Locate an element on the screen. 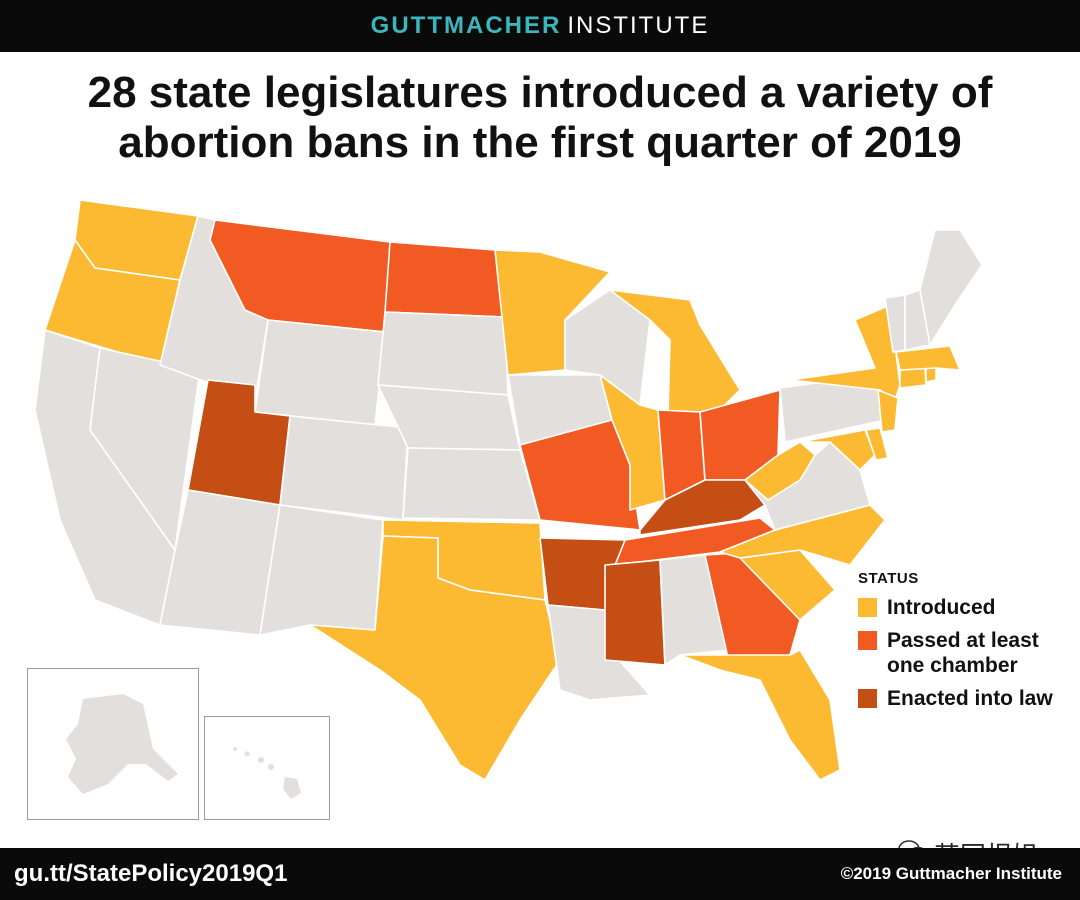 This screenshot has width=1080, height=900. legend-swatch-passed is located at coordinates (867, 640).